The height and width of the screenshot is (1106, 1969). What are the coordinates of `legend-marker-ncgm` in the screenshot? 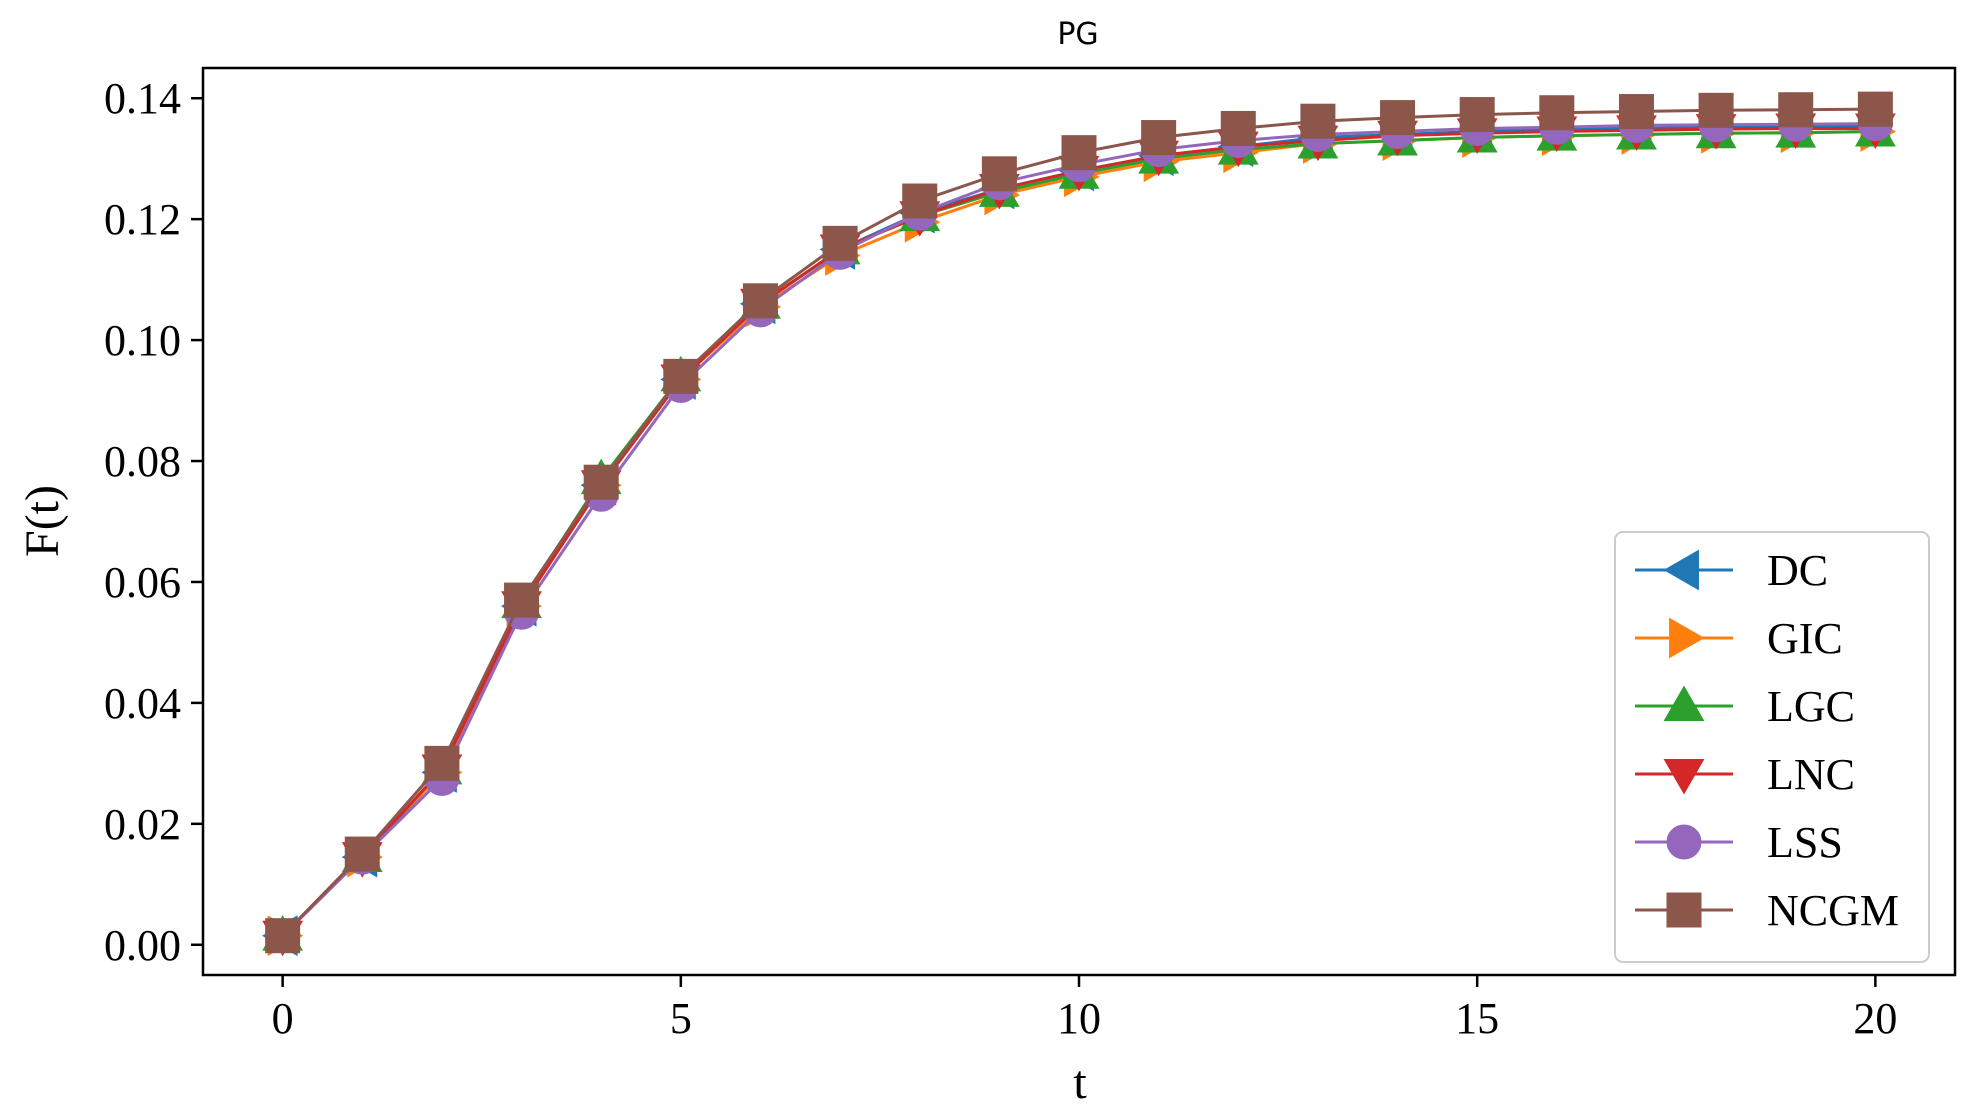 It's located at (1684, 910).